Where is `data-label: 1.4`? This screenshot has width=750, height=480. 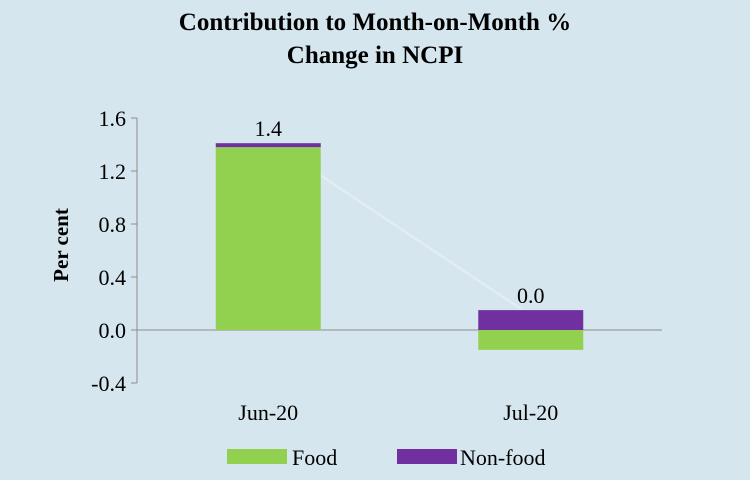 data-label: 1.4 is located at coordinates (269, 128).